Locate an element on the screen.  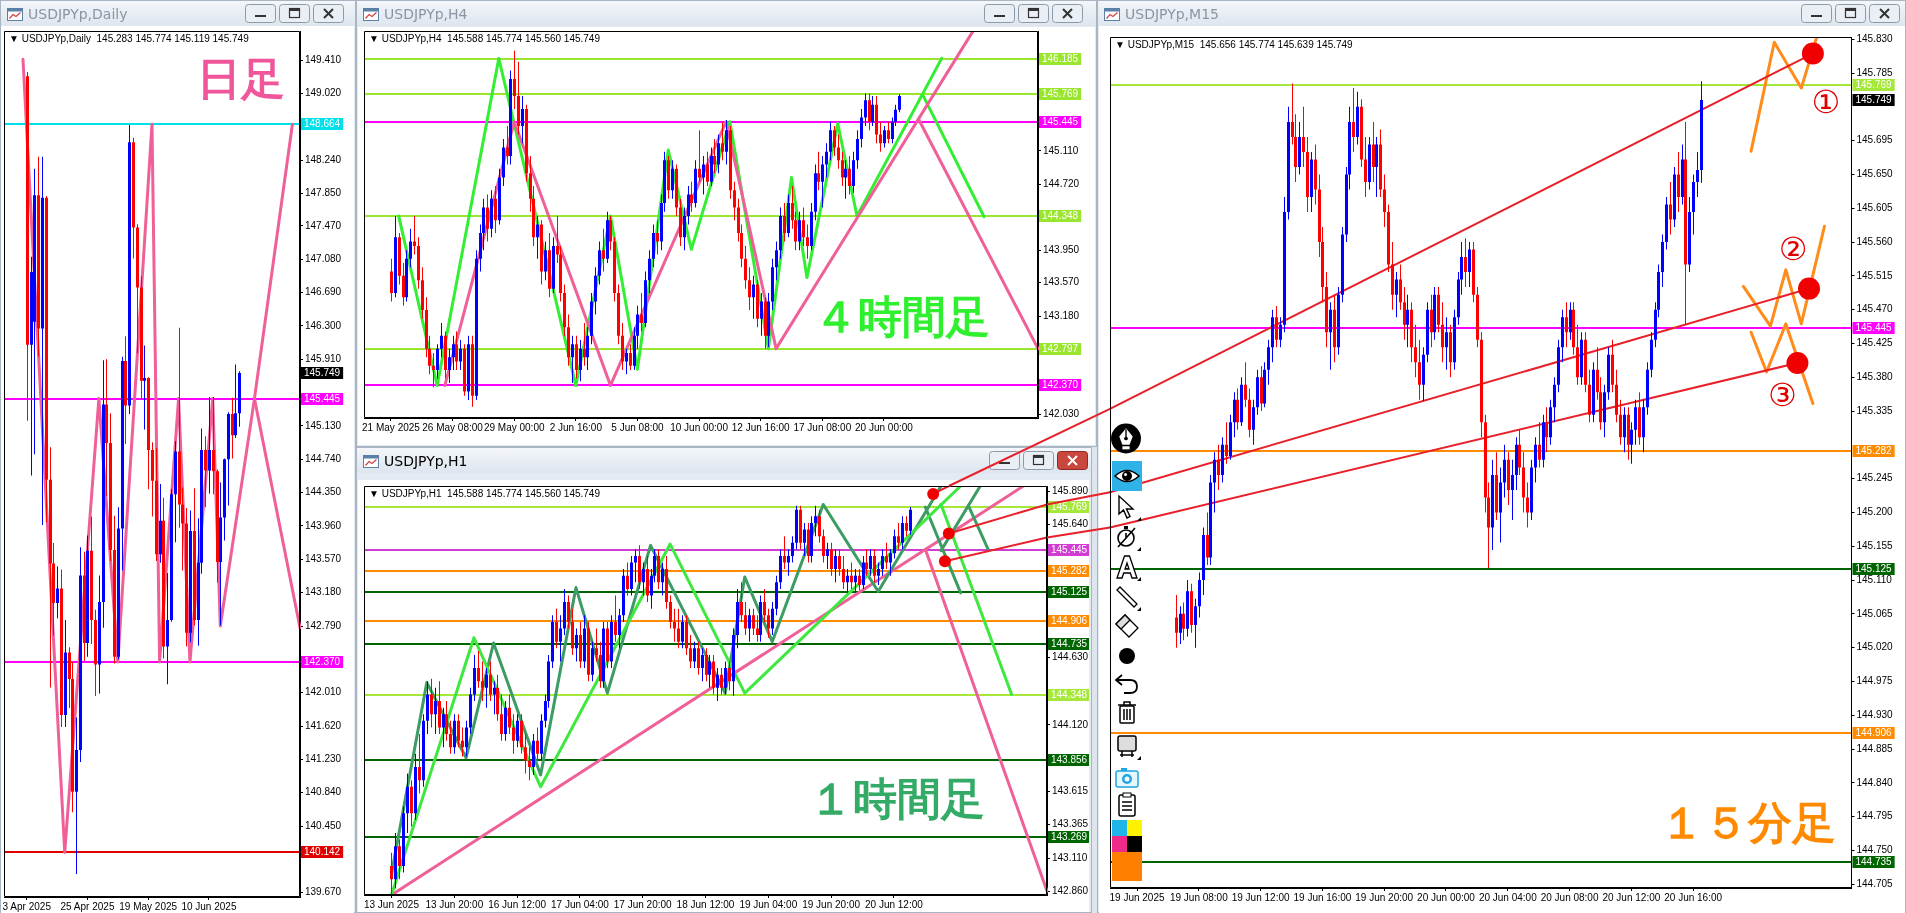
y-tick-label: 144.740 is located at coordinates (323, 459).